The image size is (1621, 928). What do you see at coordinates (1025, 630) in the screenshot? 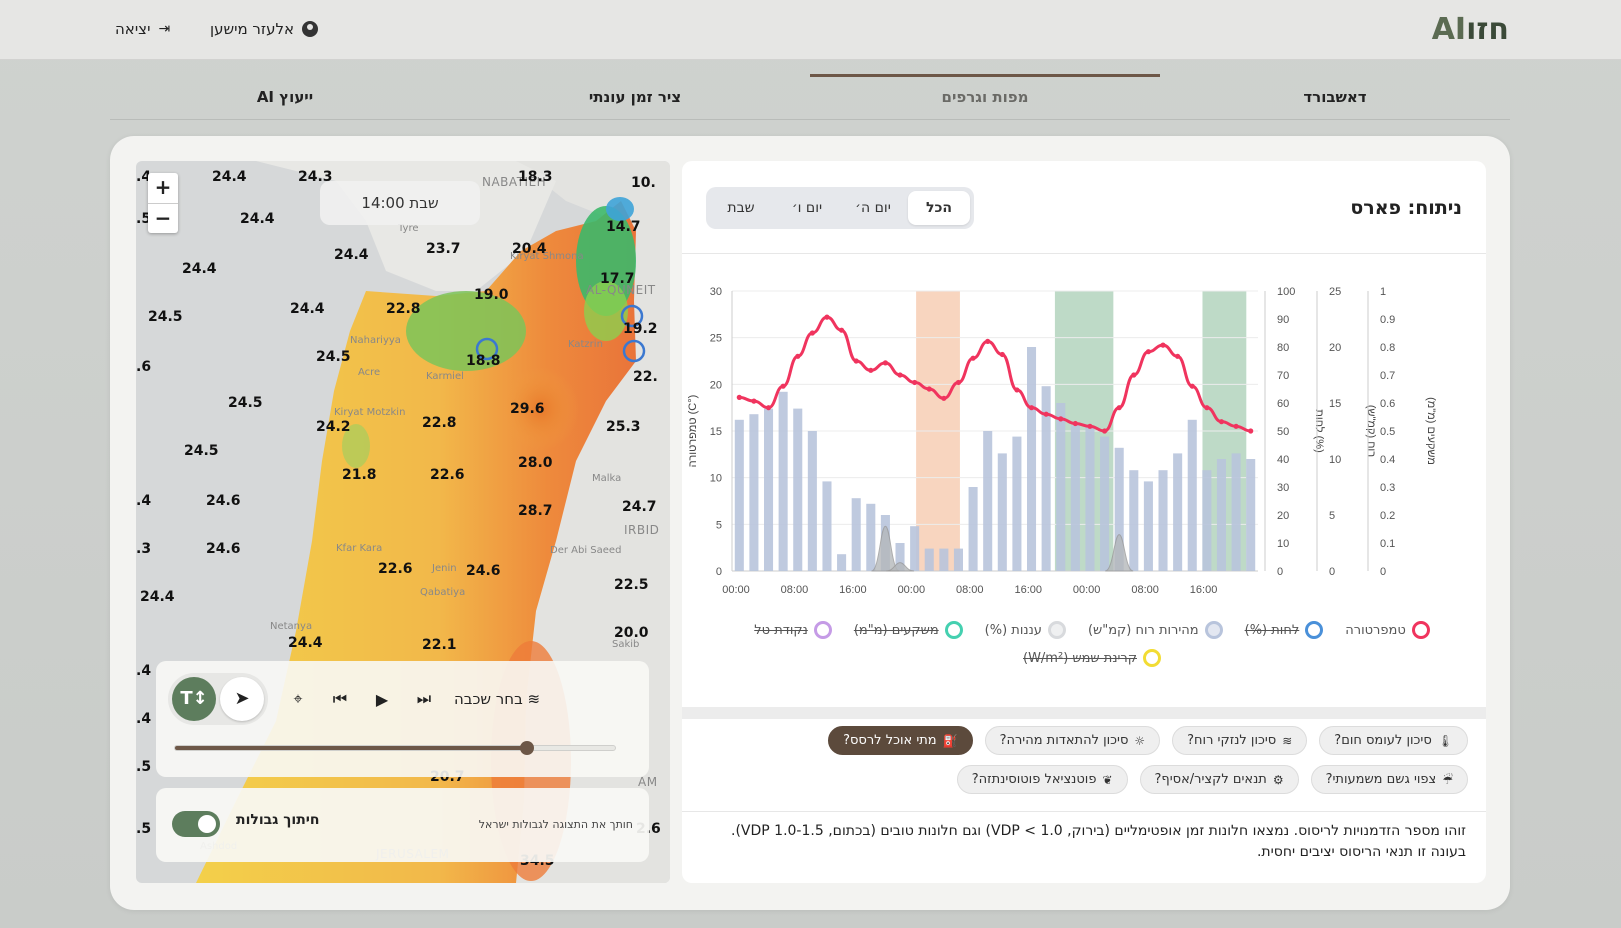
I see `legend-item: עננות (%)` at bounding box center [1025, 630].